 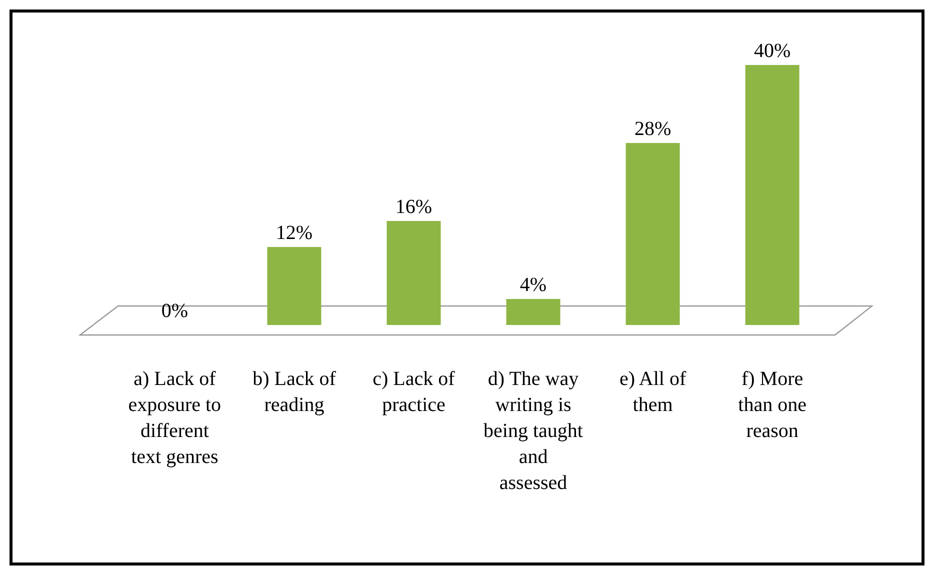 What do you see at coordinates (772, 51) in the screenshot?
I see `data-label: 40%` at bounding box center [772, 51].